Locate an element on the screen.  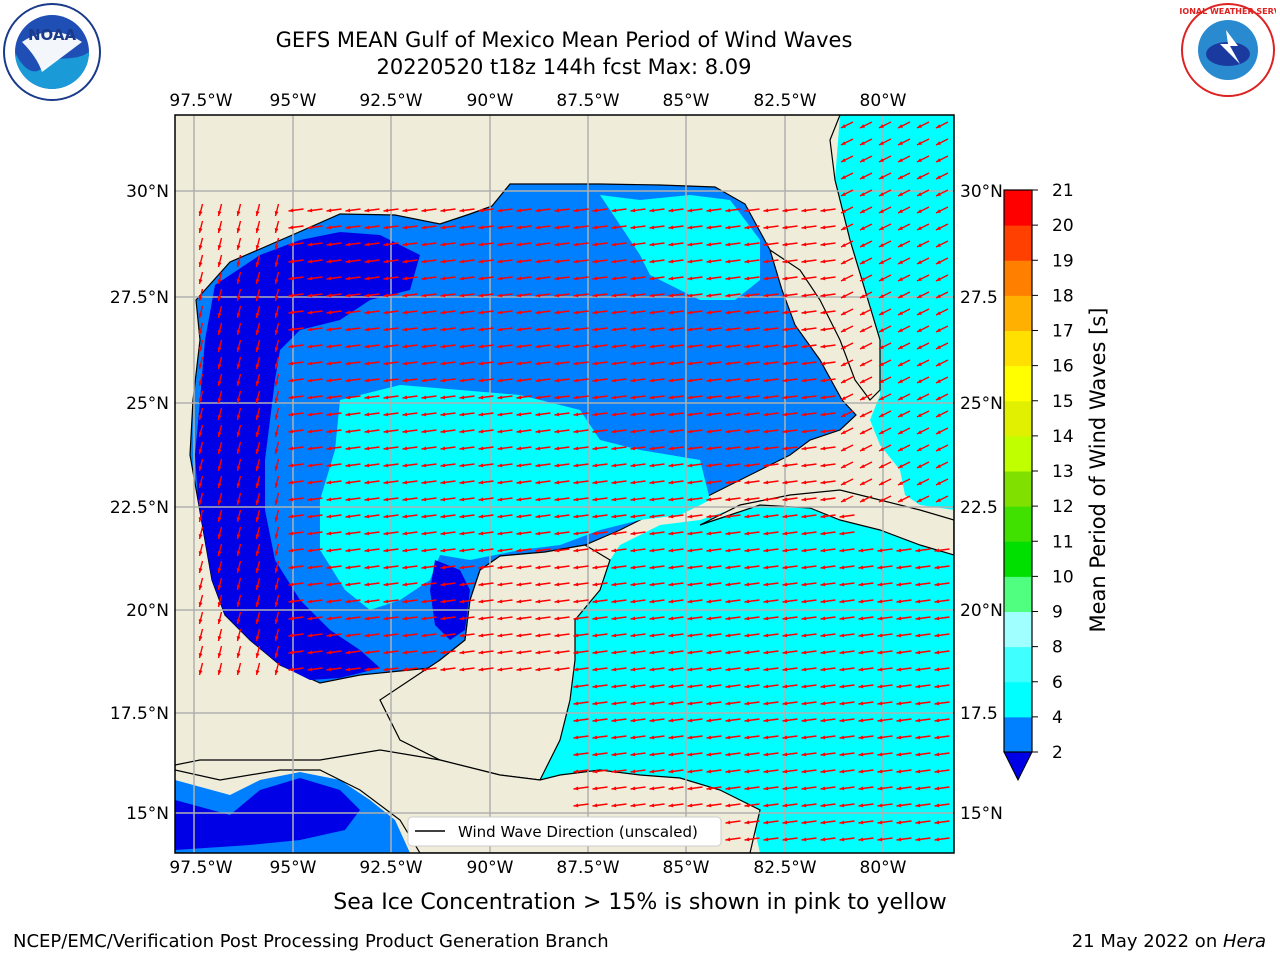
colorbar: 2 4 6 8 9 10 11 12 13 14 15 16 17 18 19 20 21 is located at coordinates (1038, 481).